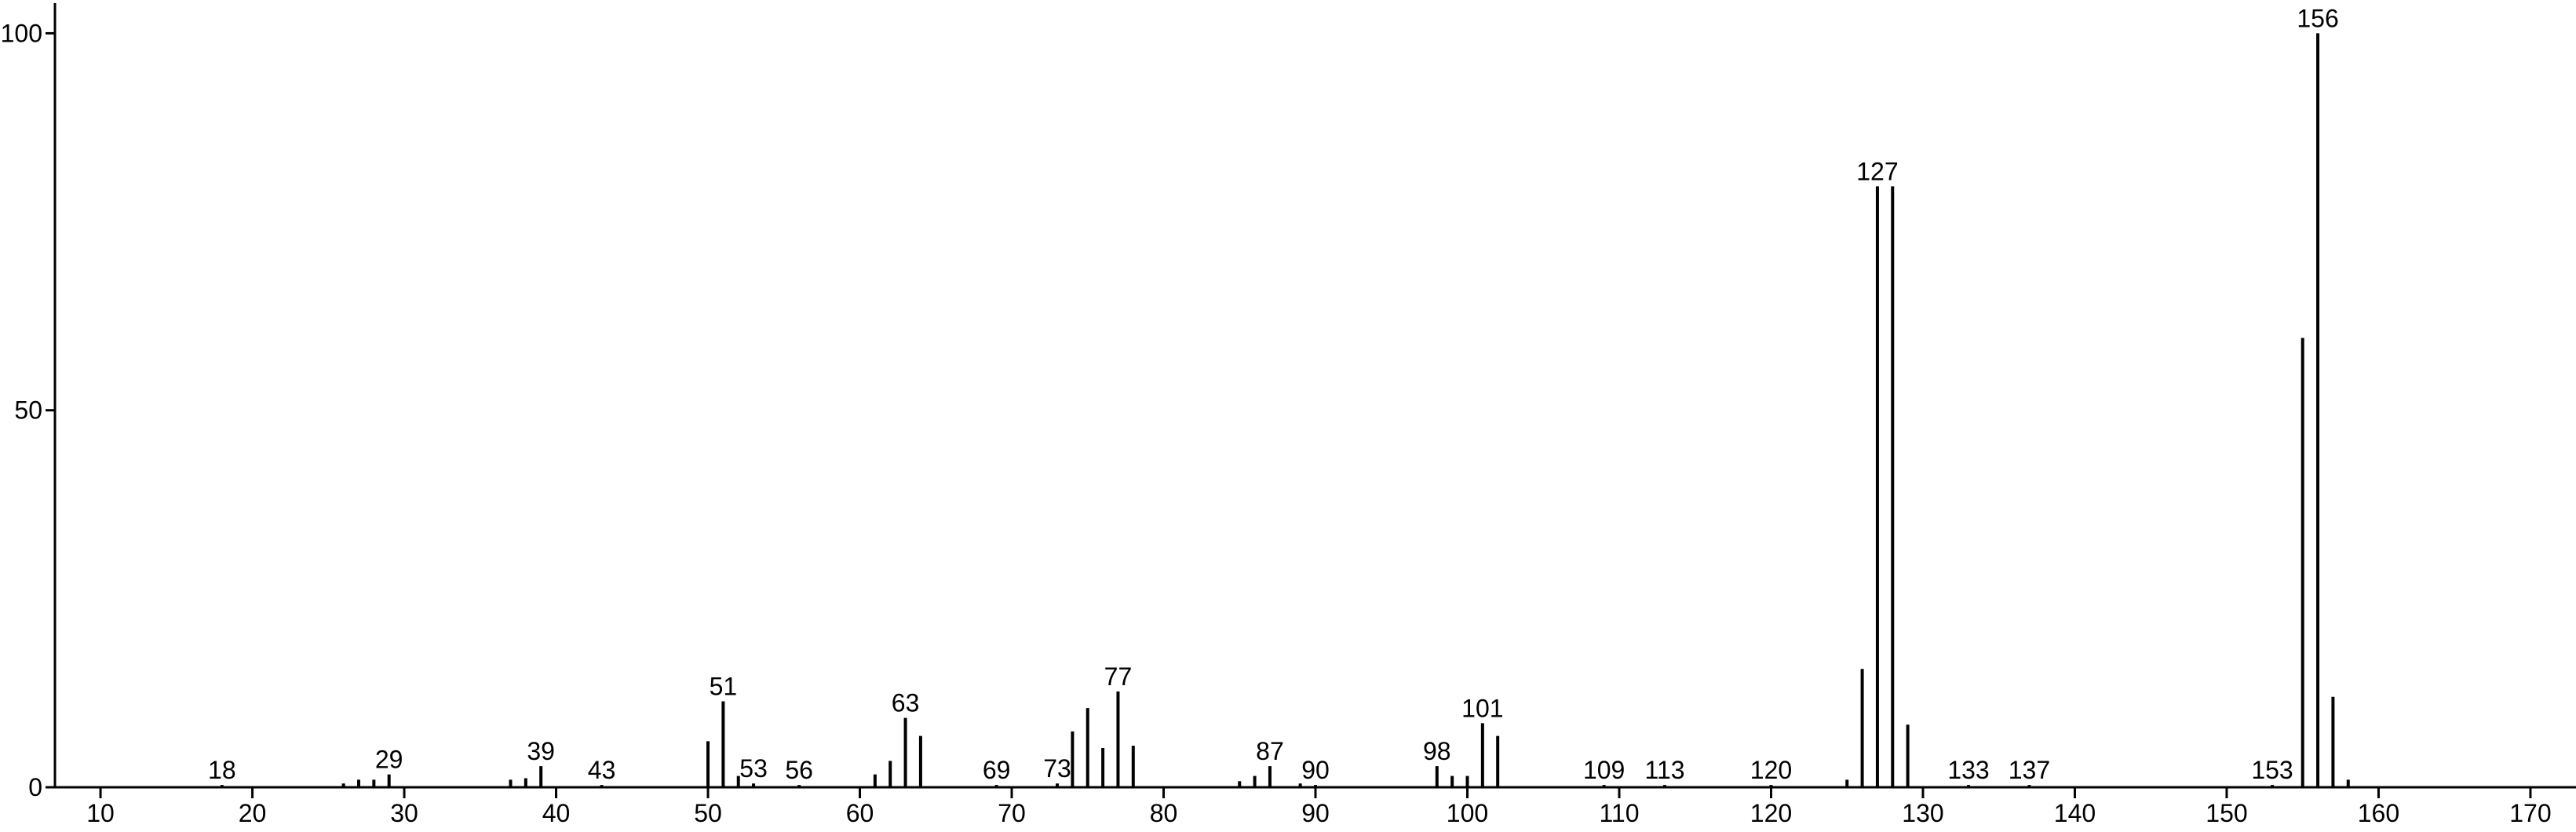 Image resolution: width=2576 pixels, height=832 pixels. Describe the element at coordinates (2378, 813) in the screenshot. I see `x-tick-label: 160` at that location.